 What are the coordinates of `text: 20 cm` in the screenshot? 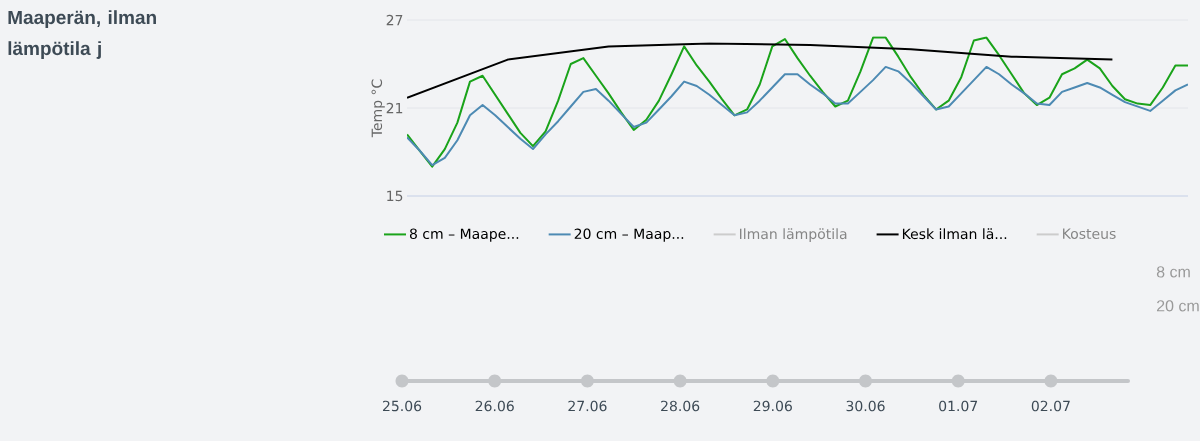 It's located at (1178, 306).